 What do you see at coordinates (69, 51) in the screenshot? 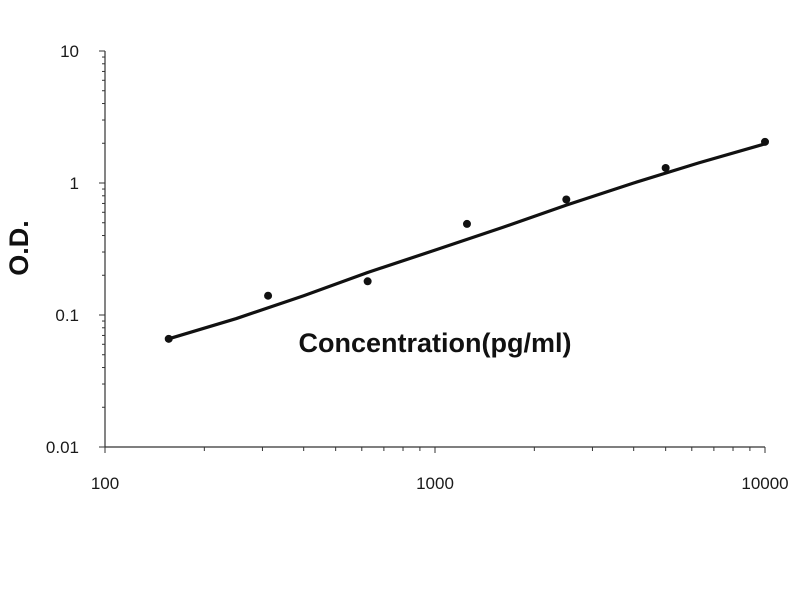
I see `y-tick-label: 10` at bounding box center [69, 51].